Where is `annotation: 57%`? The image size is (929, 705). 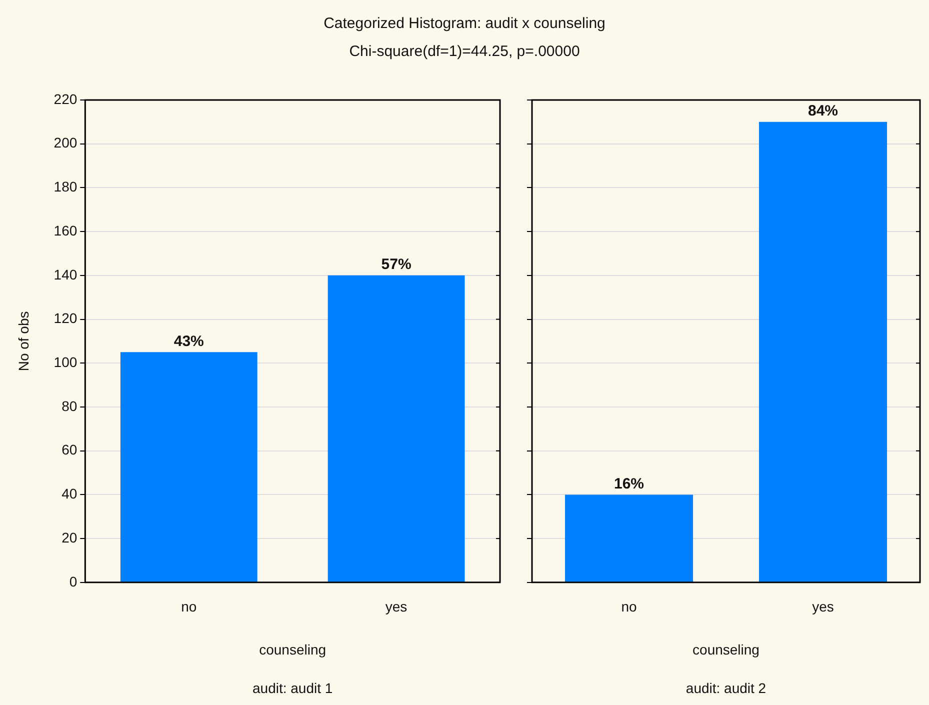 annotation: 57% is located at coordinates (396, 265).